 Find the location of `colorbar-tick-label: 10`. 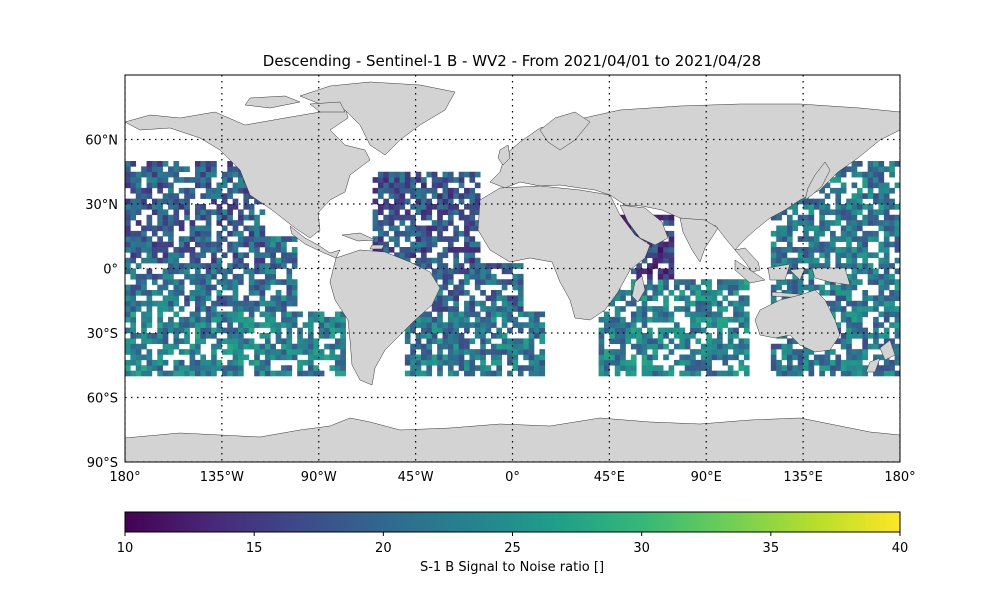

colorbar-tick-label: 10 is located at coordinates (125, 548).